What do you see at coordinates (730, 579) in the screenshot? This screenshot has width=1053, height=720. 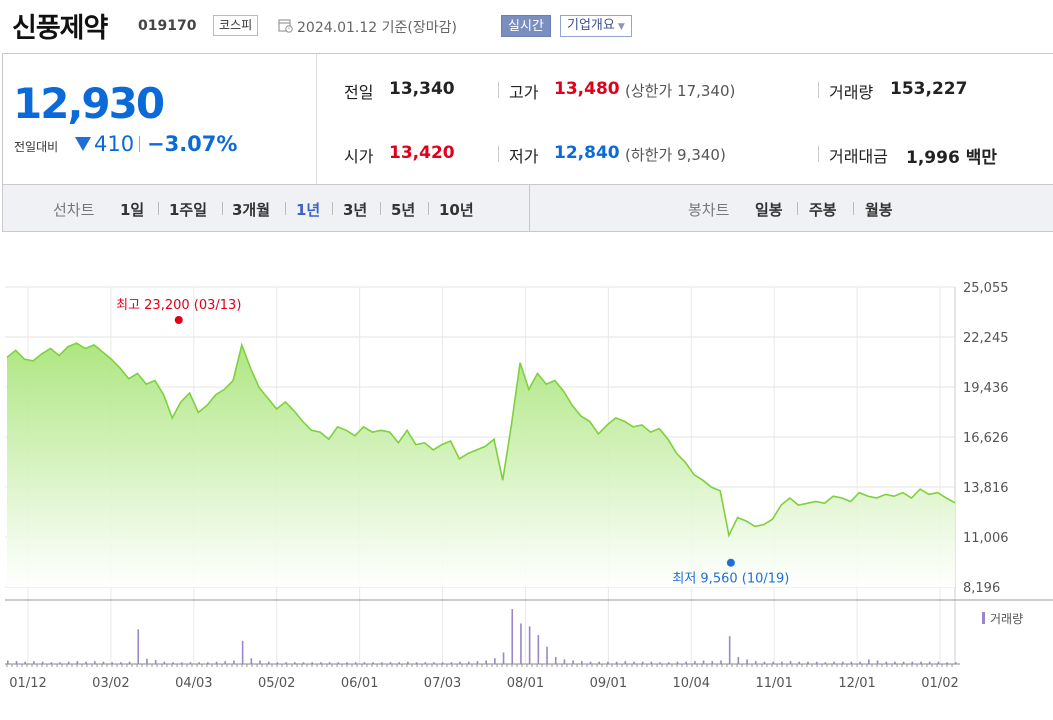 I see `min-annotation: 최저 9,560 (10/19)` at bounding box center [730, 579].